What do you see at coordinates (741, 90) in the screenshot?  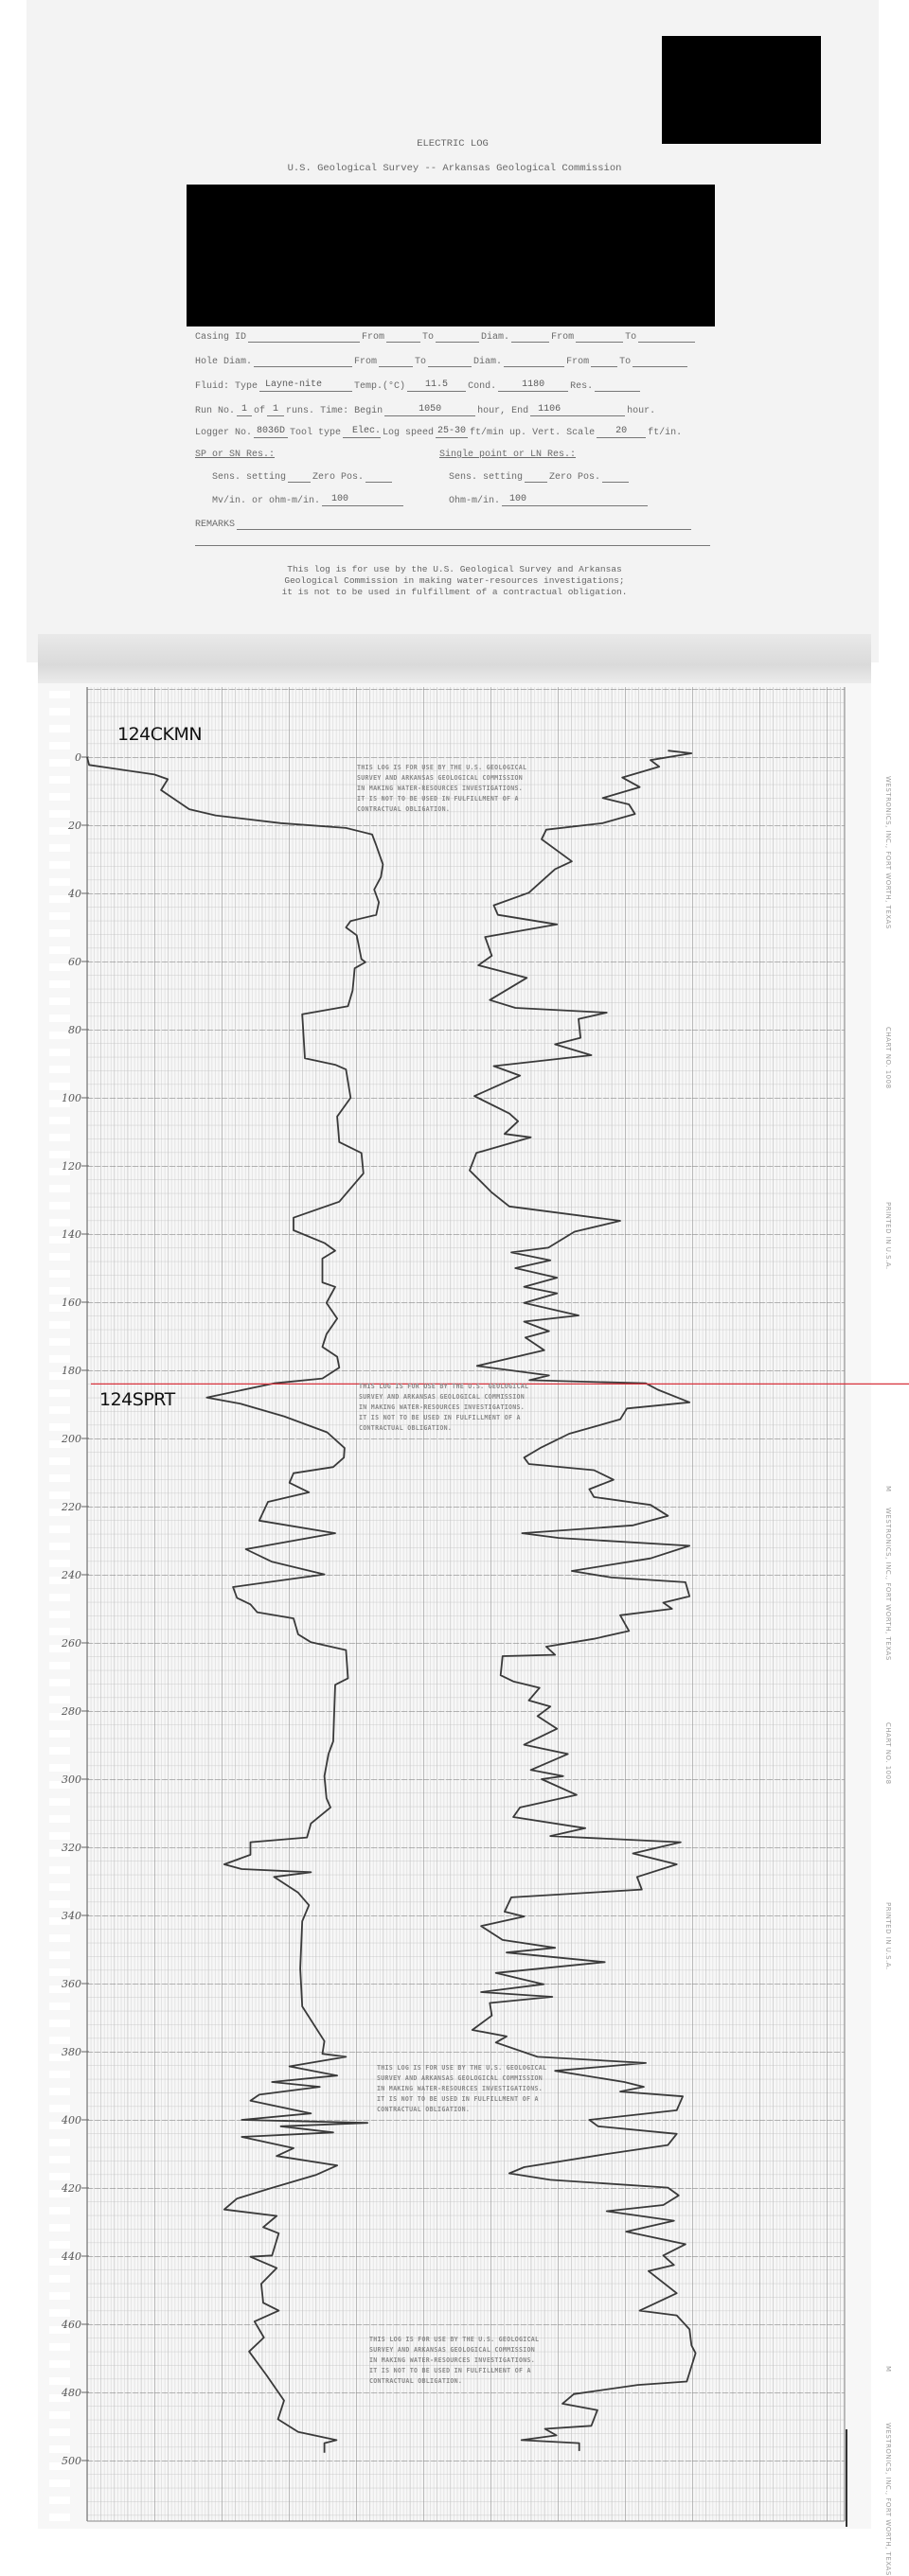 I see `redaction-box-top-right` at bounding box center [741, 90].